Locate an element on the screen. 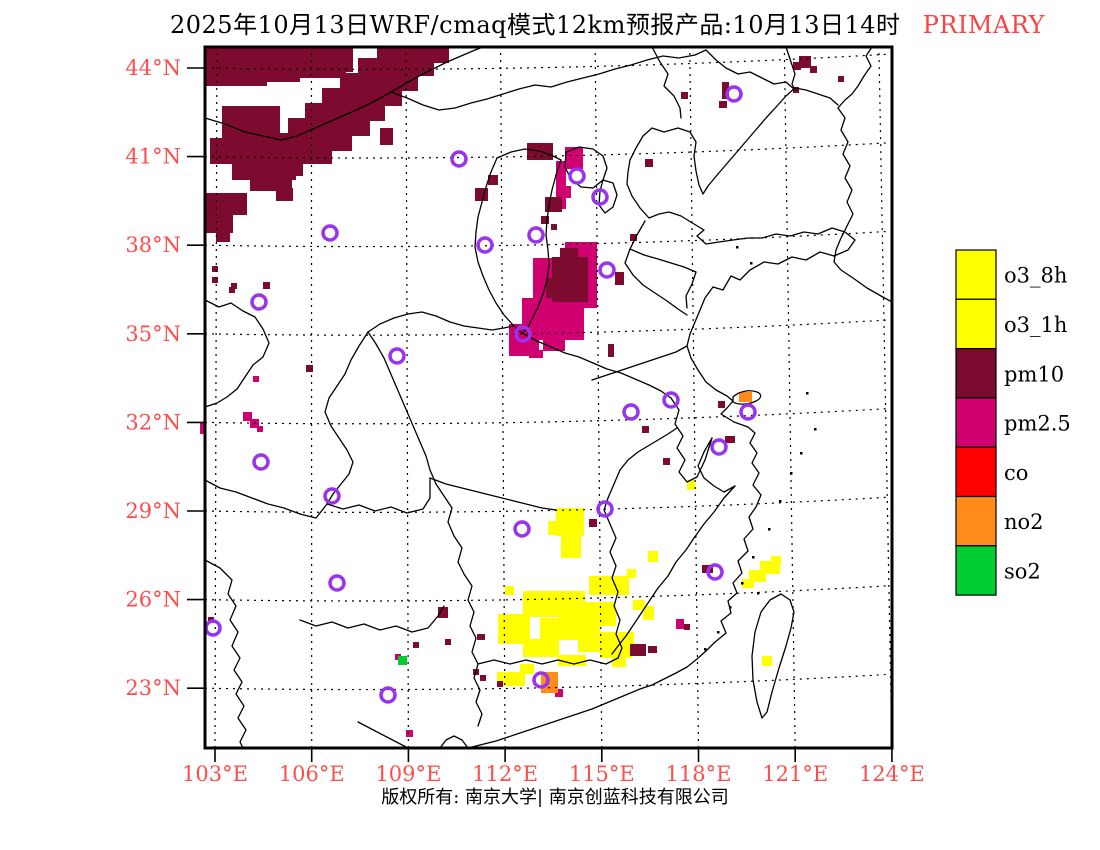 This screenshot has height=850, width=1100. pollutant-cell-so2 is located at coordinates (402, 660).